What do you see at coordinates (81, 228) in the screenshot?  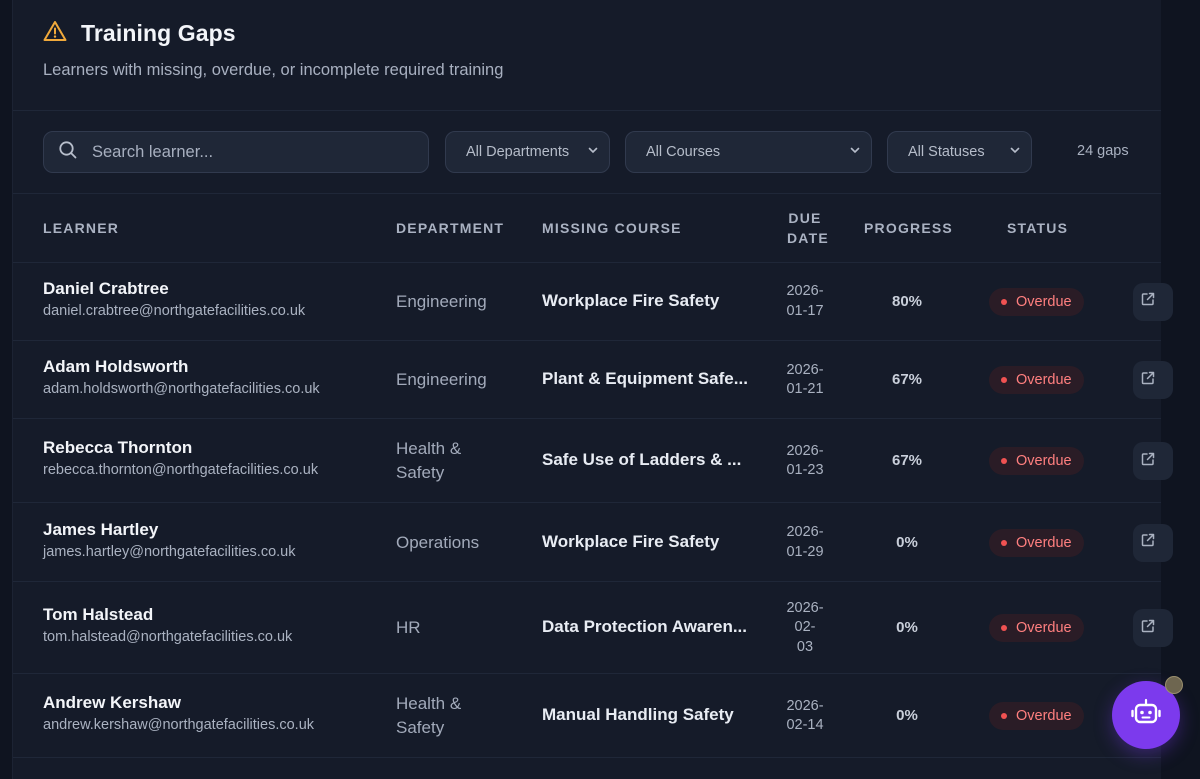 I see `column-header-learner: LEARNER` at bounding box center [81, 228].